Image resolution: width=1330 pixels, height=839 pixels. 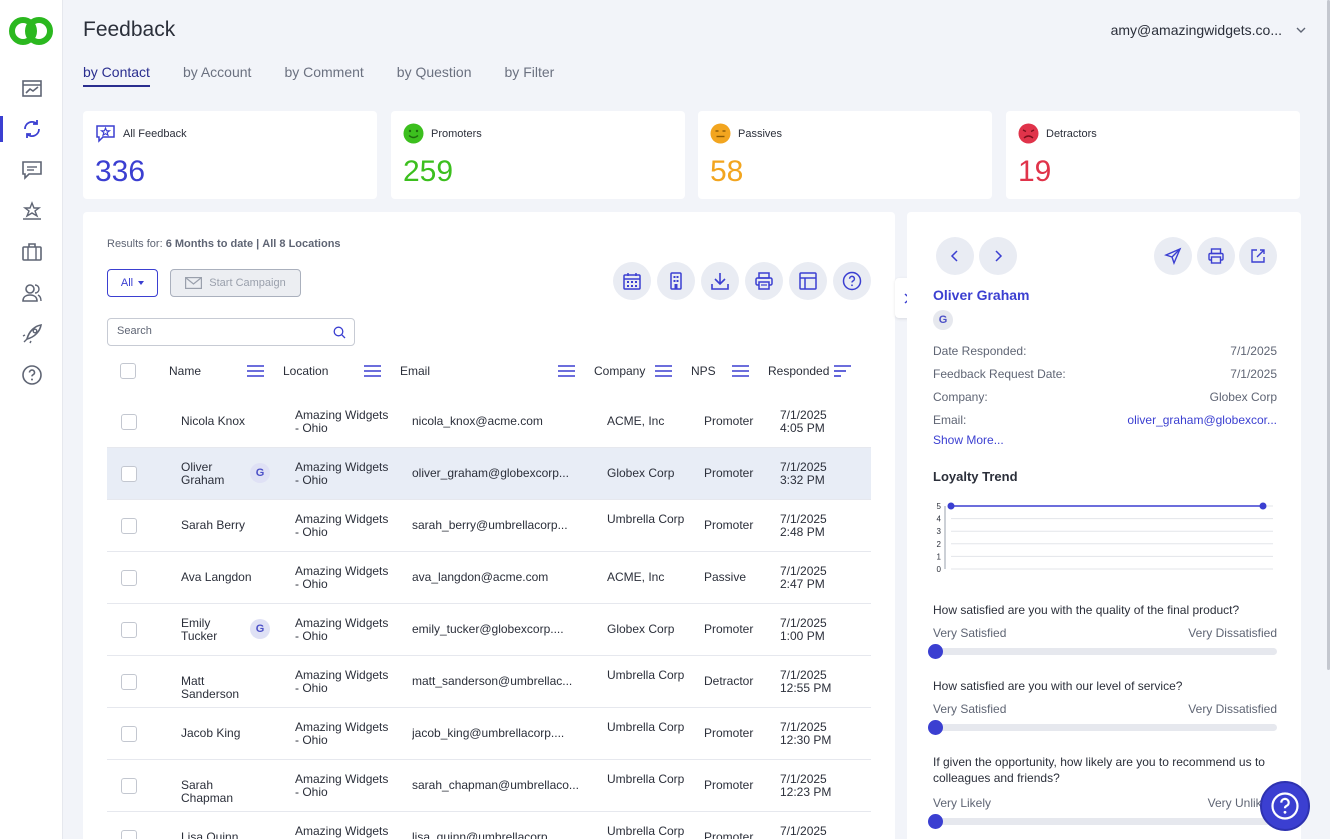 I want to click on previous-contact-button, so click(x=955, y=256).